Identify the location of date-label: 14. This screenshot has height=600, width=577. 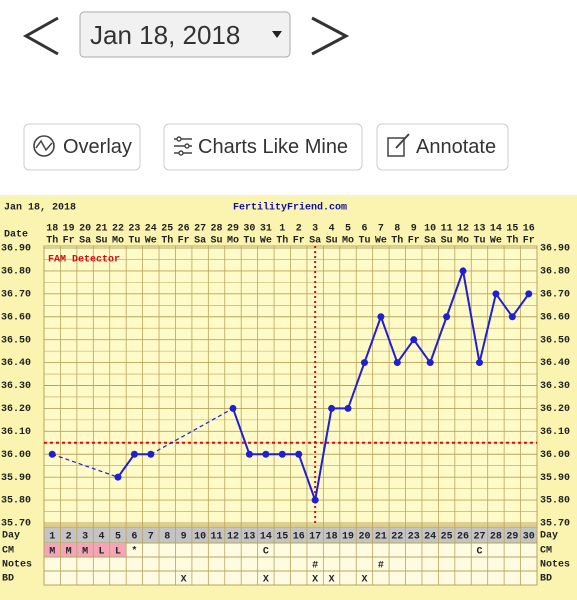
(496, 229).